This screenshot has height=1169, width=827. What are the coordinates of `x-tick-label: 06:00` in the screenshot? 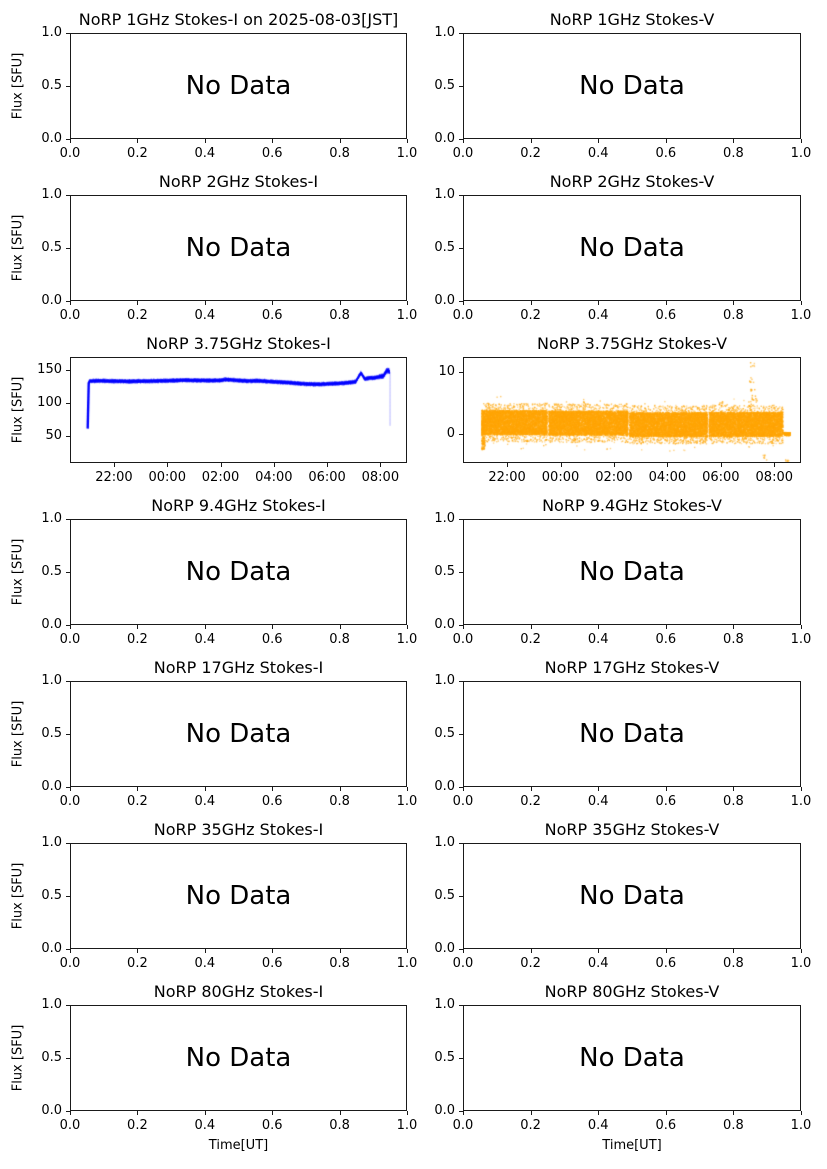 It's located at (721, 477).